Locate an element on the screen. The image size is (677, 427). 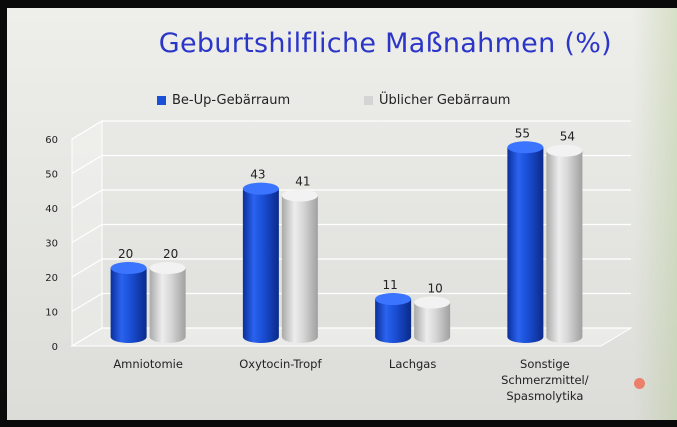
bar-ueblicher-sonstige is located at coordinates (564, 246).